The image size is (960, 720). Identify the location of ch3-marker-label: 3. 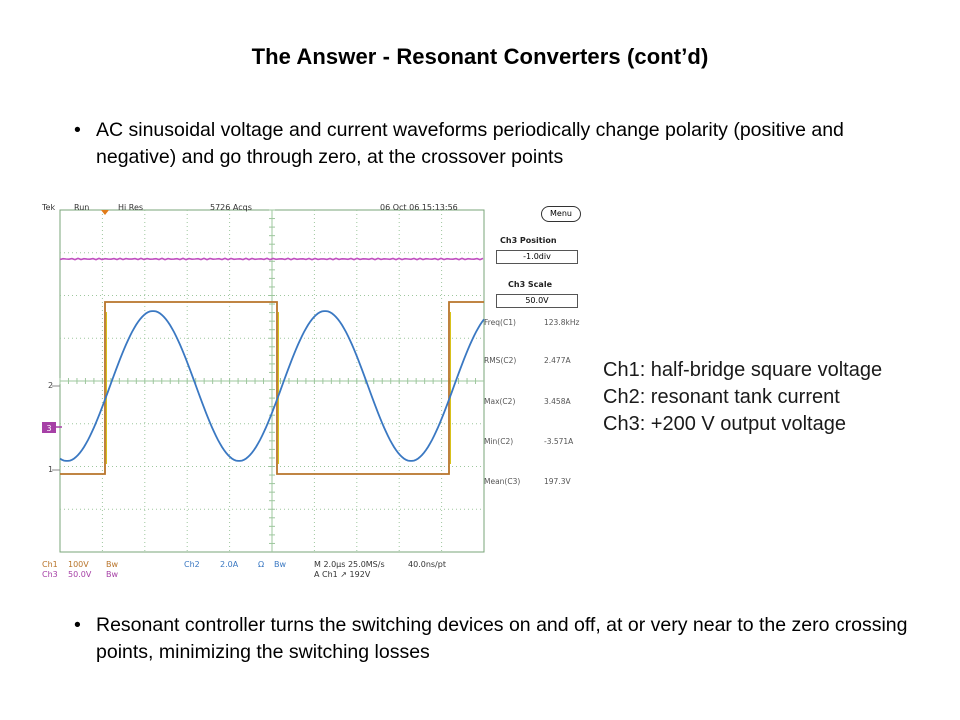
(48, 428).